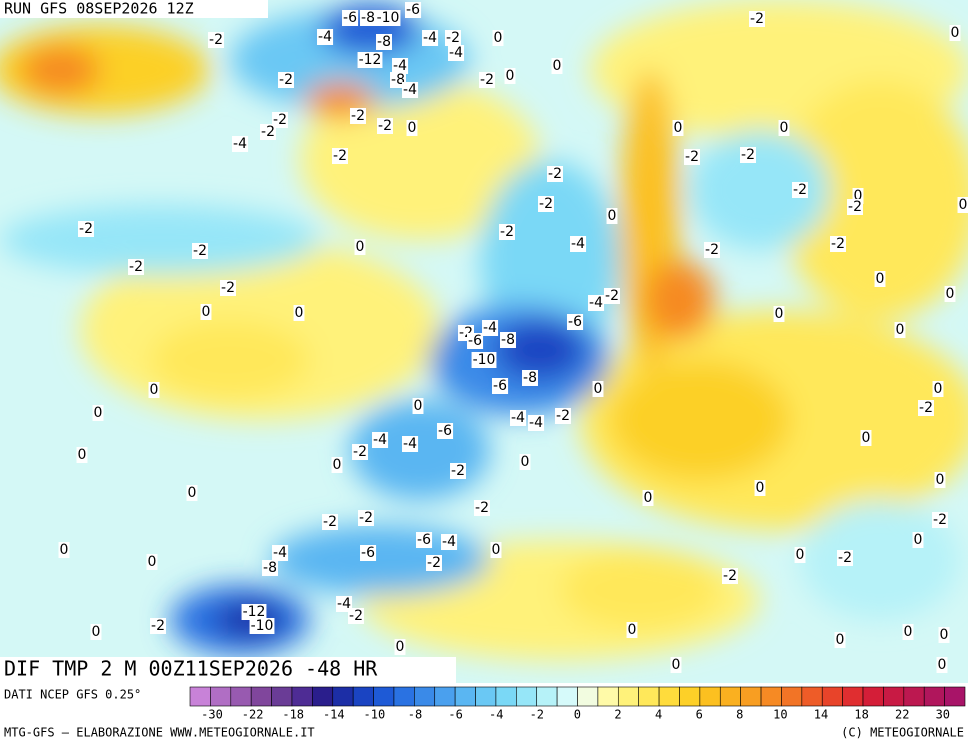 This screenshot has width=968, height=745. What do you see at coordinates (253, 715) in the screenshot?
I see `colorbar-label: -22` at bounding box center [253, 715].